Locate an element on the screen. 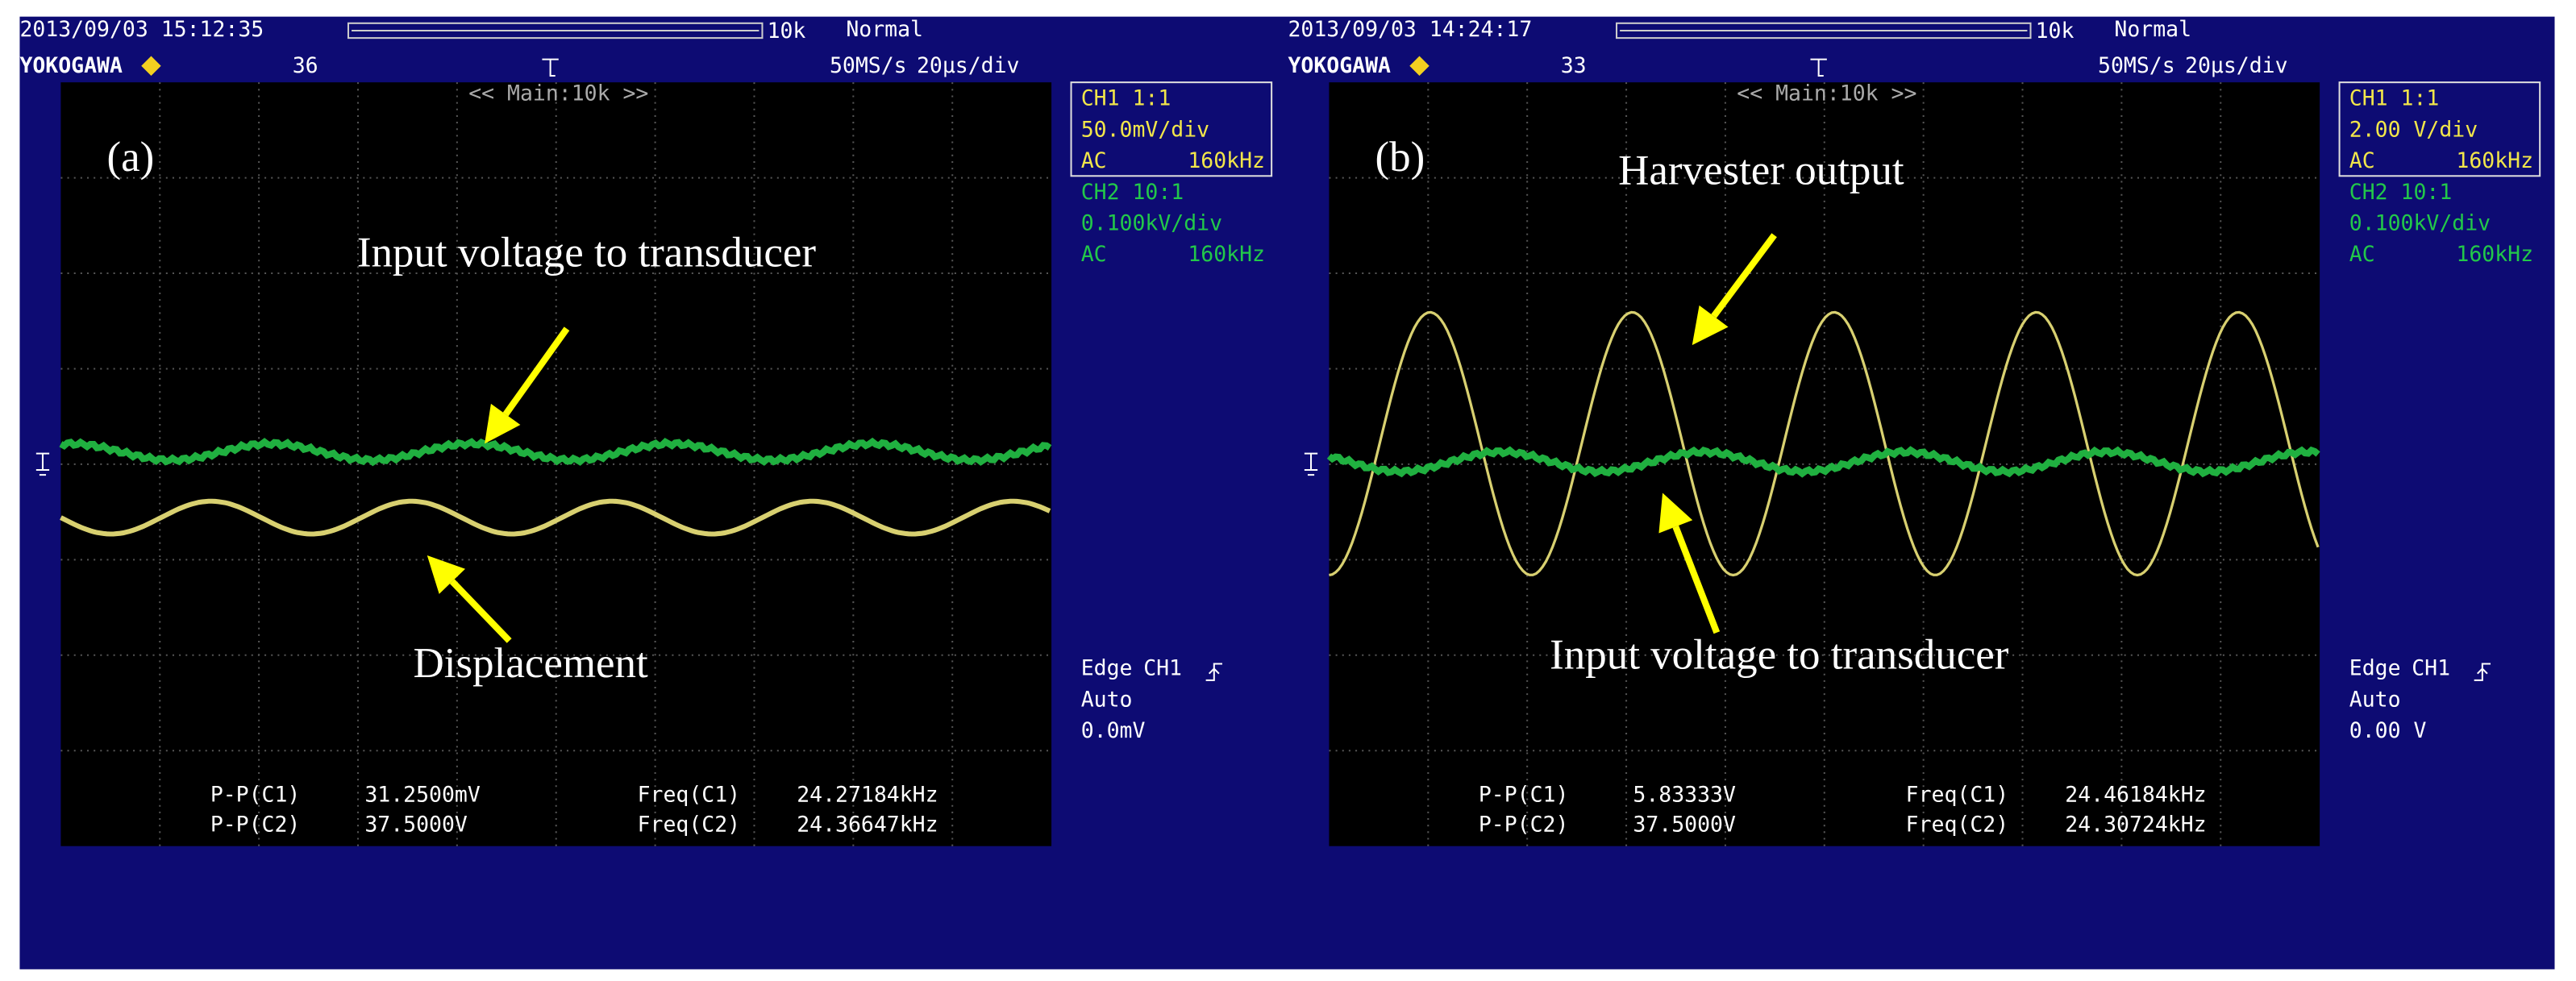 The width and height of the screenshot is (2576, 981). annotation-label: Harvester output is located at coordinates (1761, 170).